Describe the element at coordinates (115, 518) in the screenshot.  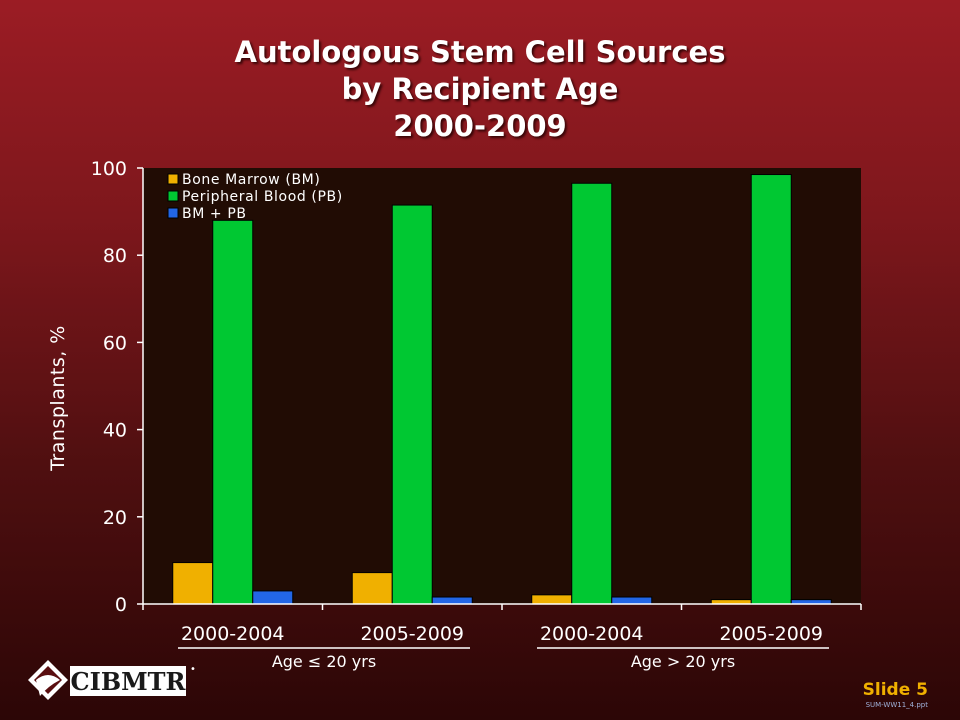
I see `y-tick-label-1: 20` at that location.